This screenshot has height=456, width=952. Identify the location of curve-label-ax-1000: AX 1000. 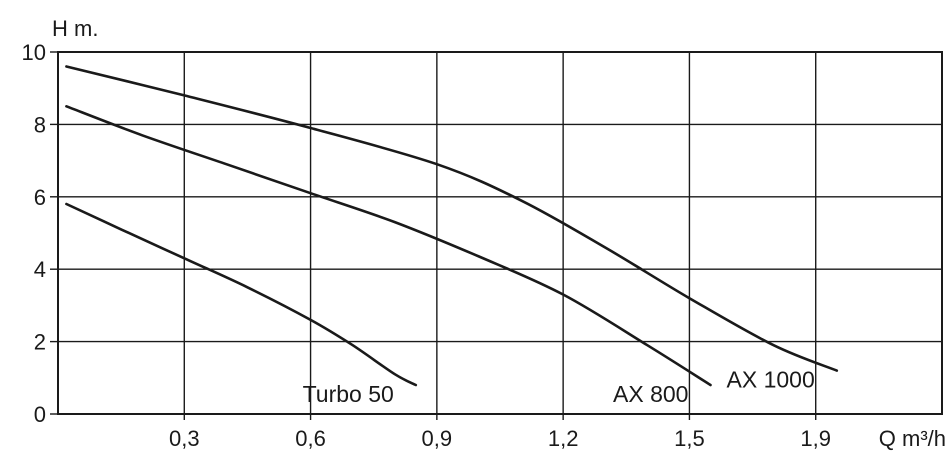
(771, 380).